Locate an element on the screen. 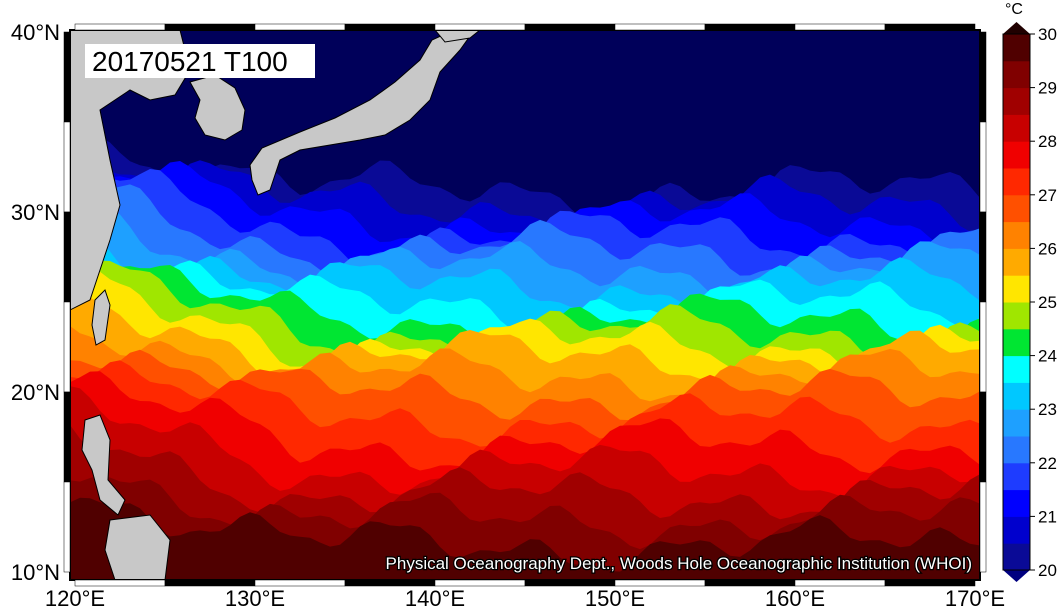 The image size is (1061, 615). label-box is located at coordinates (200, 61).